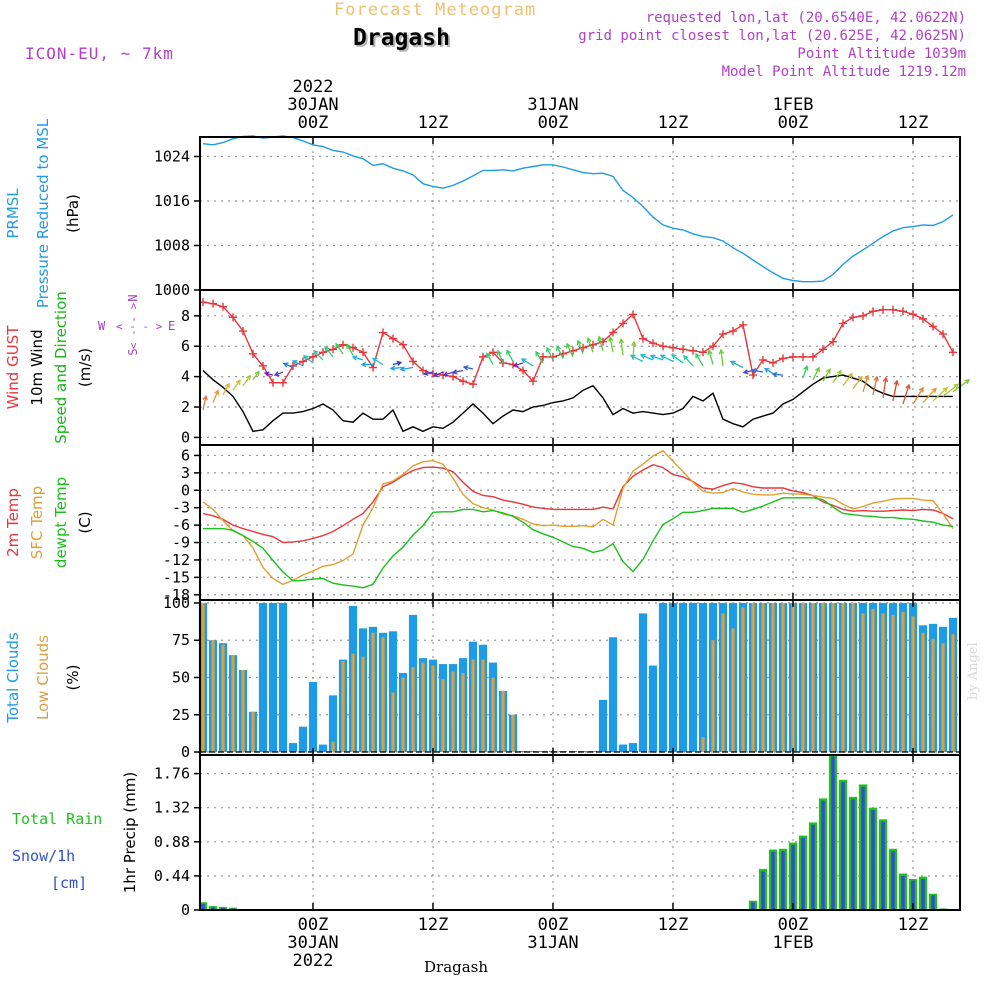 This screenshot has width=1000, height=1000. What do you see at coordinates (133, 297) in the screenshot?
I see `compass-n: N` at bounding box center [133, 297].